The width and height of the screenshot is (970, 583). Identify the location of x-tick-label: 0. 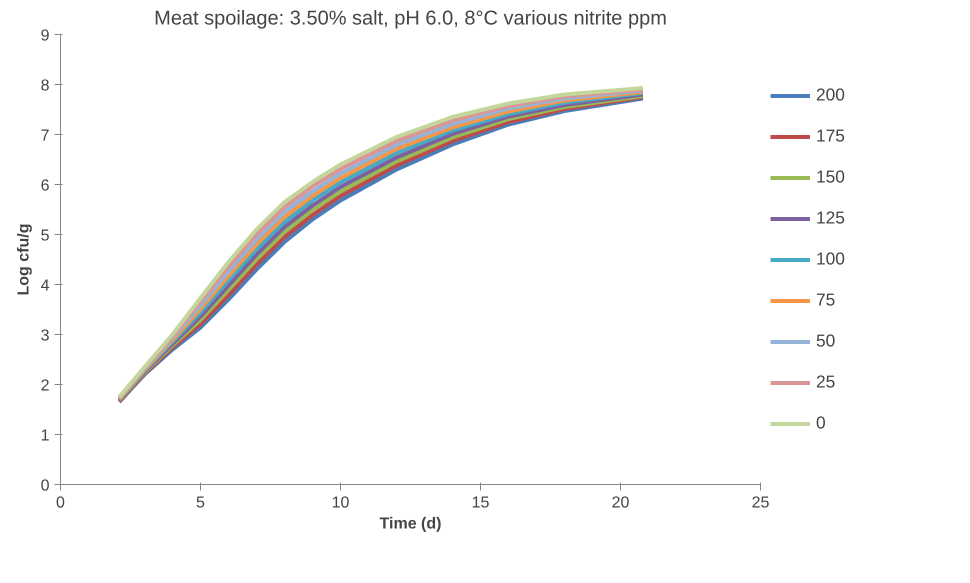
(61, 503).